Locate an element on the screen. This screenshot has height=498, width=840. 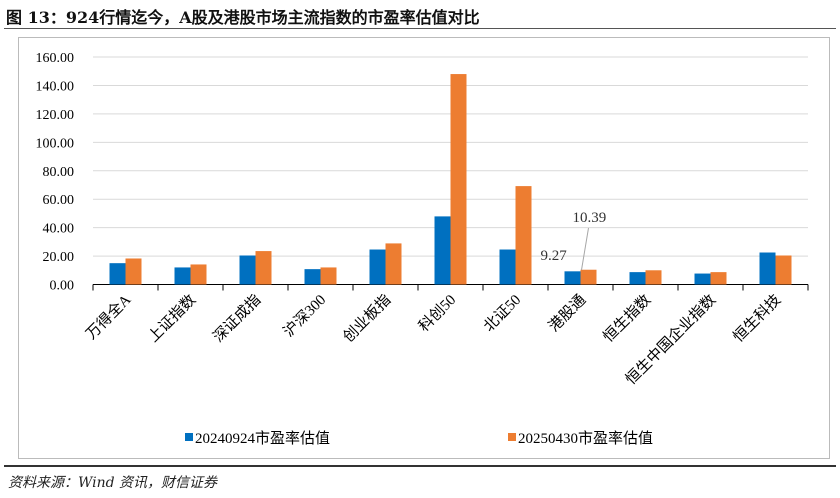
x-tick-label: 沪深300 is located at coordinates (304, 315).